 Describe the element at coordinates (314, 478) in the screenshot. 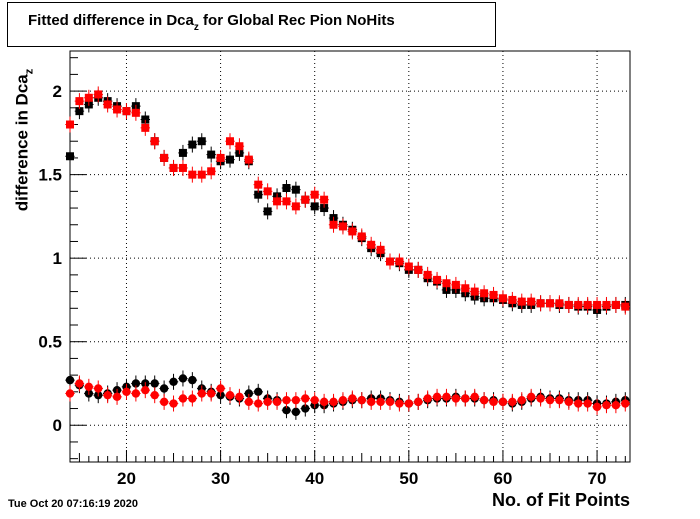

I see `x-tick-label: 40` at that location.